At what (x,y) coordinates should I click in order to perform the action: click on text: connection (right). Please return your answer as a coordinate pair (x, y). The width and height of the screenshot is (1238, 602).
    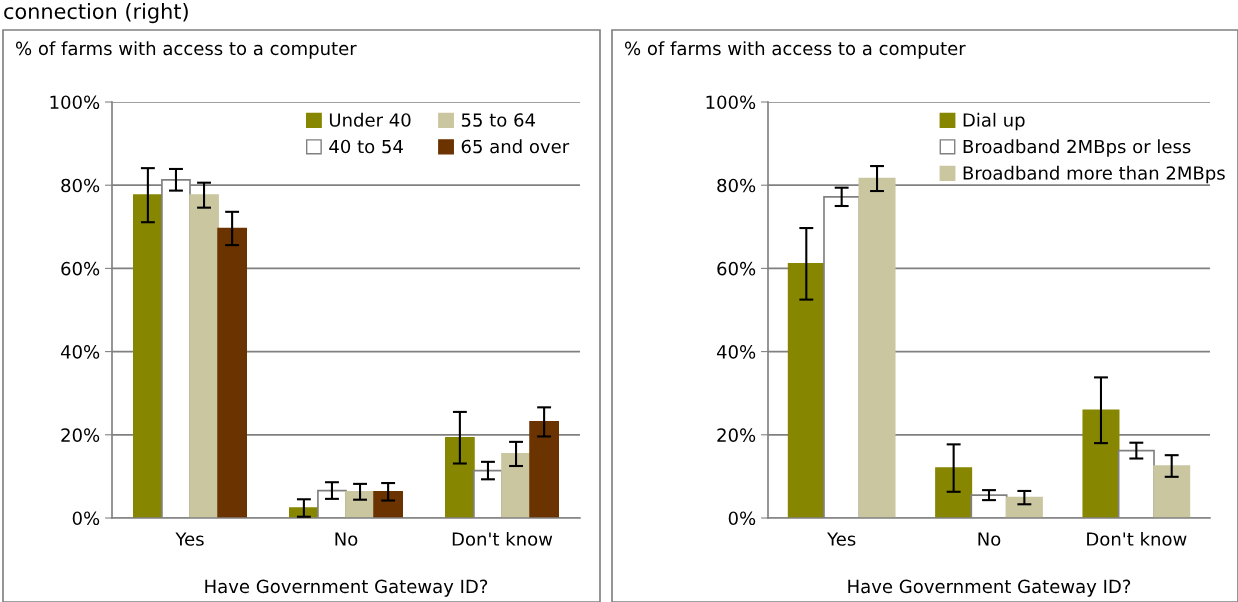
    Looking at the image, I should click on (96, 13).